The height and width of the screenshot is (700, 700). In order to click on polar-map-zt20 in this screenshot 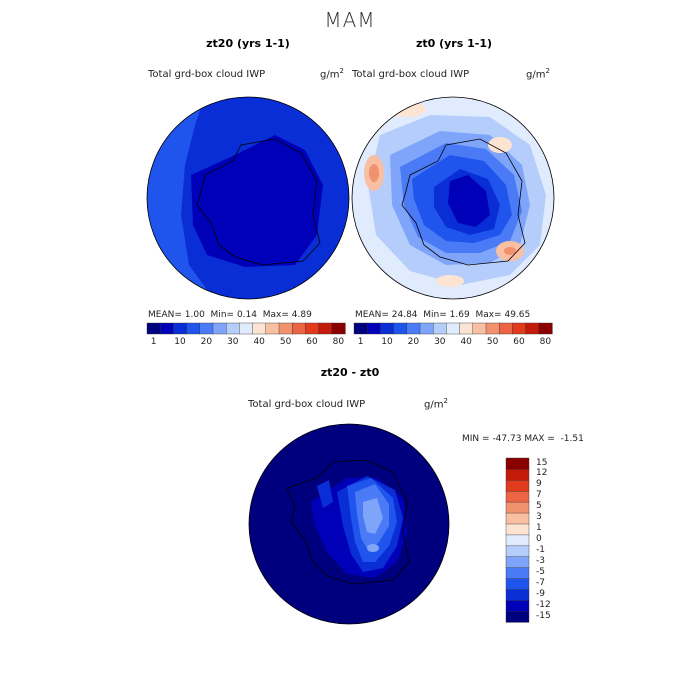, I will do `click(248, 198)`.